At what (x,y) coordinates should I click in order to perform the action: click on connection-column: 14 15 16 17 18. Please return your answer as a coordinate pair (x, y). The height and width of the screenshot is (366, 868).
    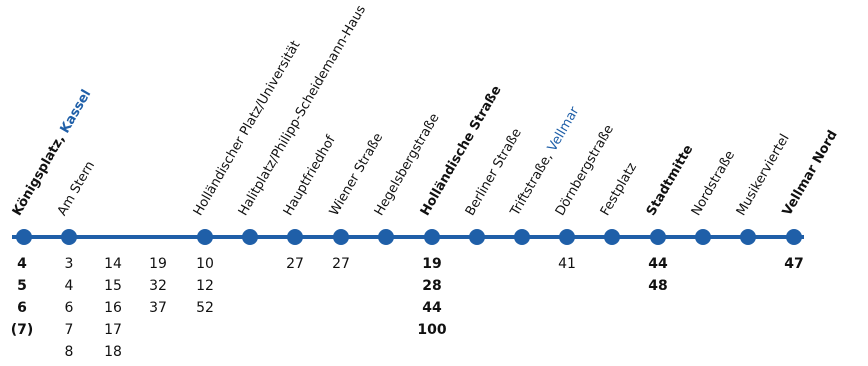
    Looking at the image, I should click on (113, 308).